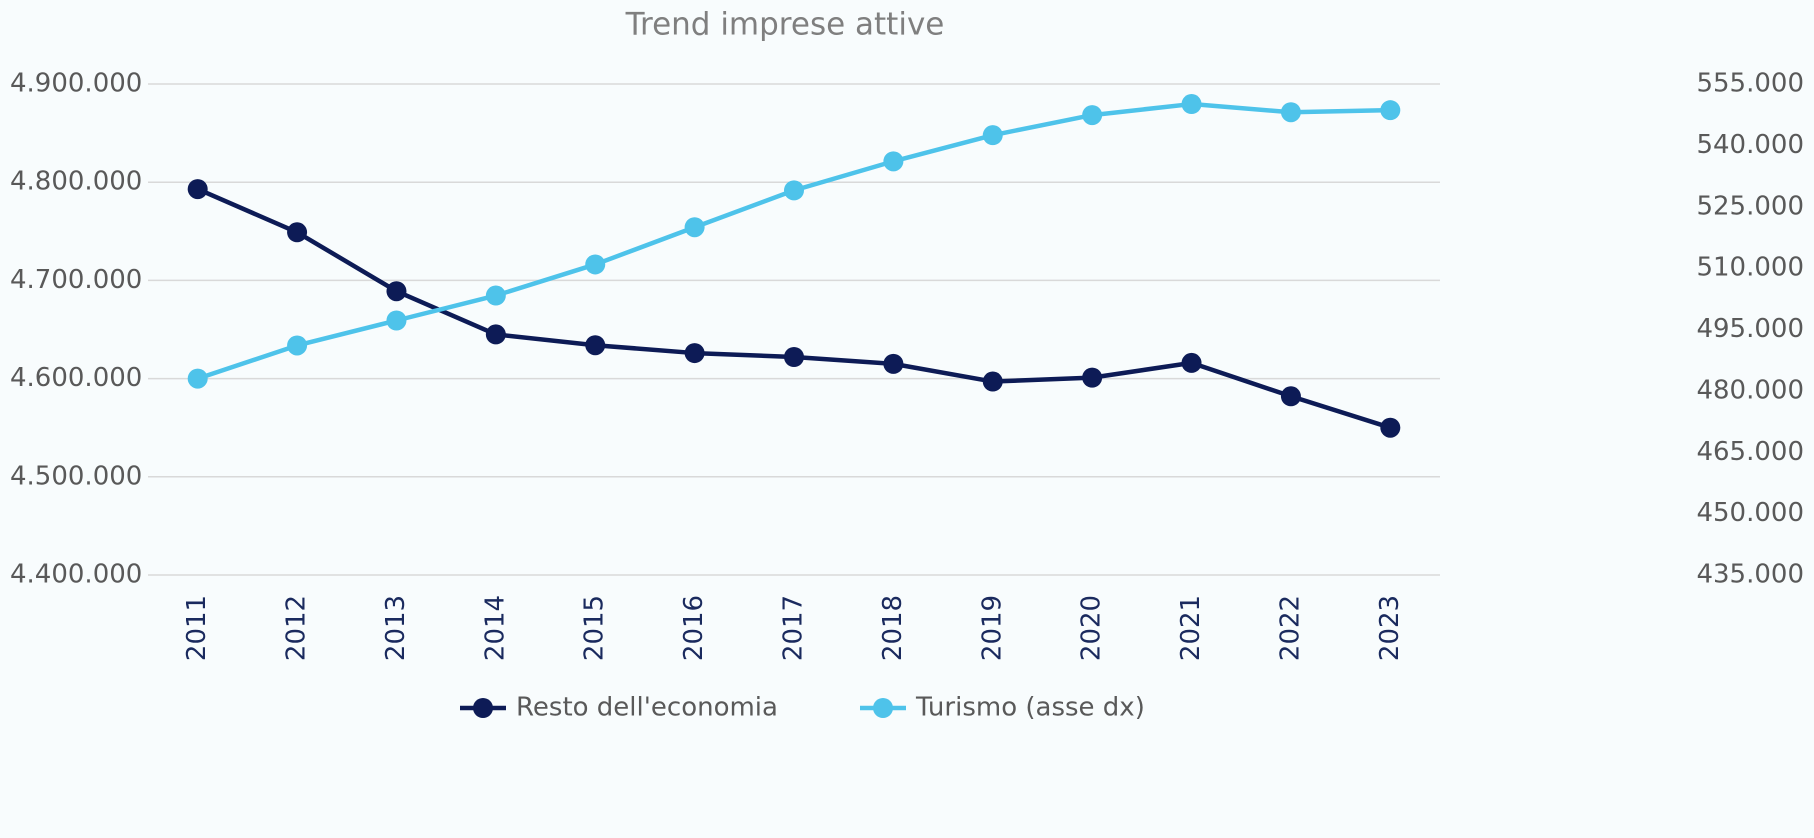 Image resolution: width=1814 pixels, height=838 pixels. Describe the element at coordinates (785, 25) in the screenshot. I see `chart-title: Trend imprese attive` at that location.